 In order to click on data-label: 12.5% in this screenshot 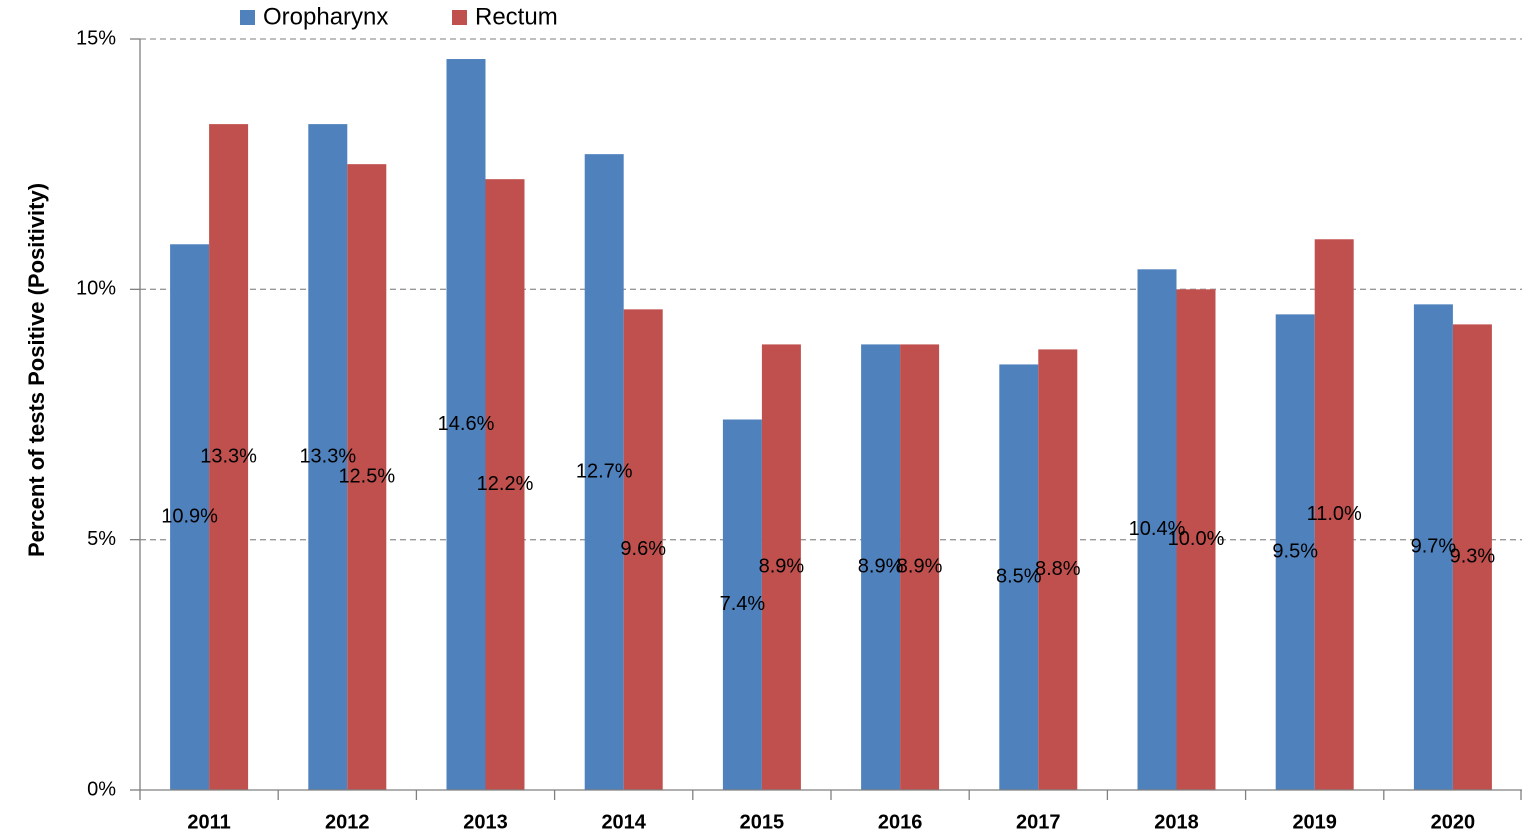, I will do `click(366, 476)`.